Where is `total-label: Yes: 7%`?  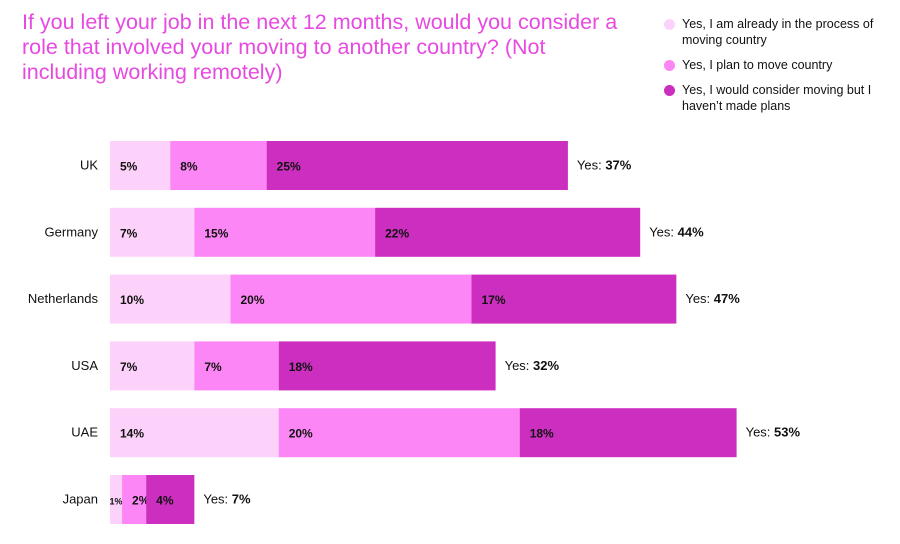
total-label: Yes: 7% is located at coordinates (227, 499).